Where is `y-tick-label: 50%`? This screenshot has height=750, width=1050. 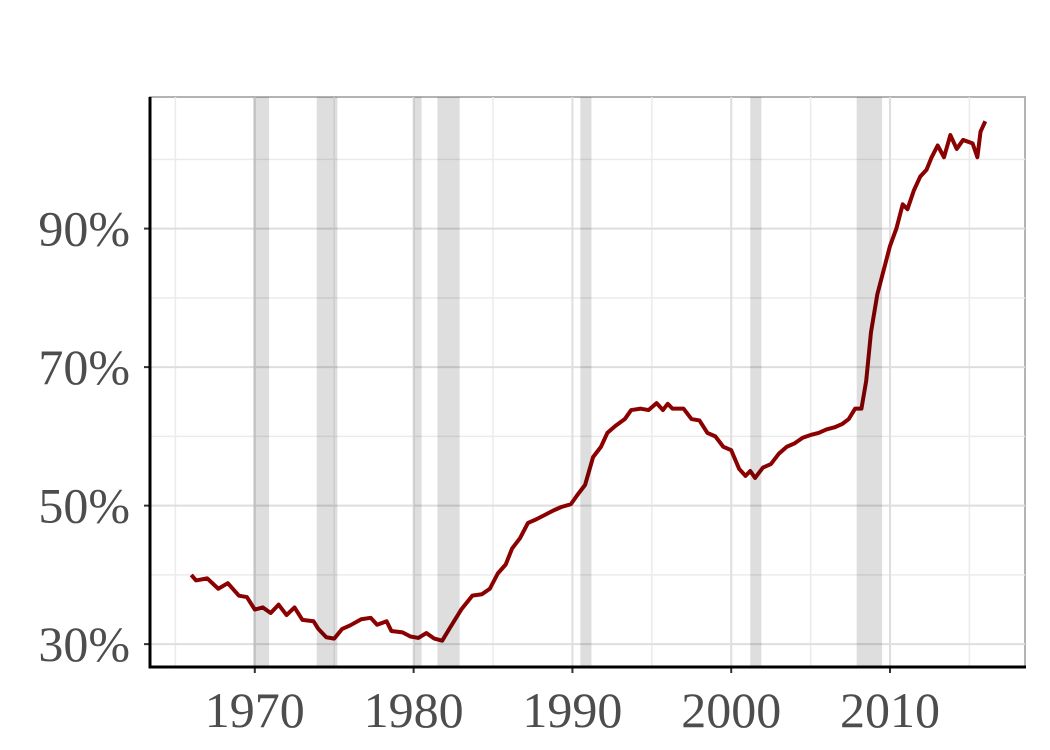
y-tick-label: 50% is located at coordinates (84, 506).